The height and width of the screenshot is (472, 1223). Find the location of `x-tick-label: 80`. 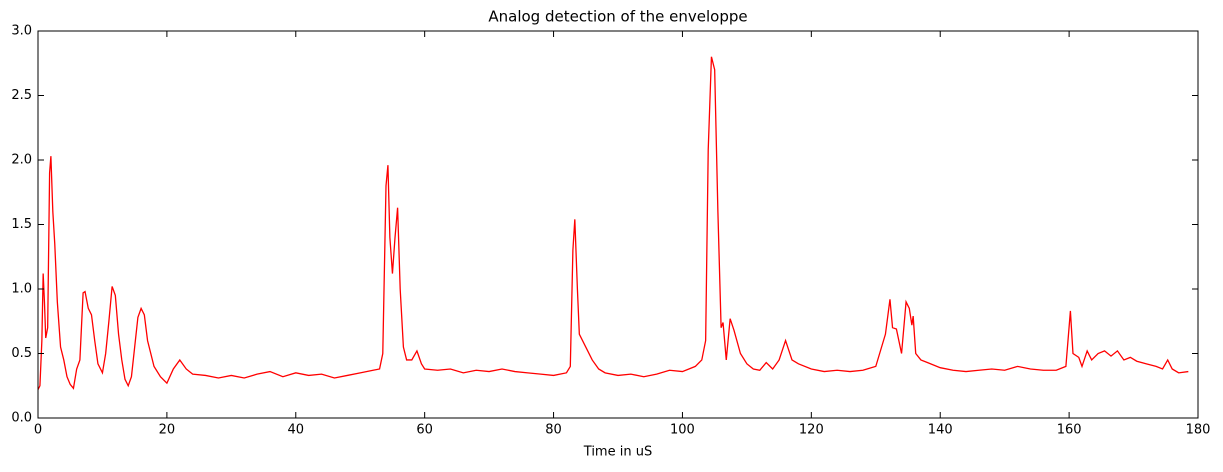

x-tick-label: 80 is located at coordinates (553, 430).